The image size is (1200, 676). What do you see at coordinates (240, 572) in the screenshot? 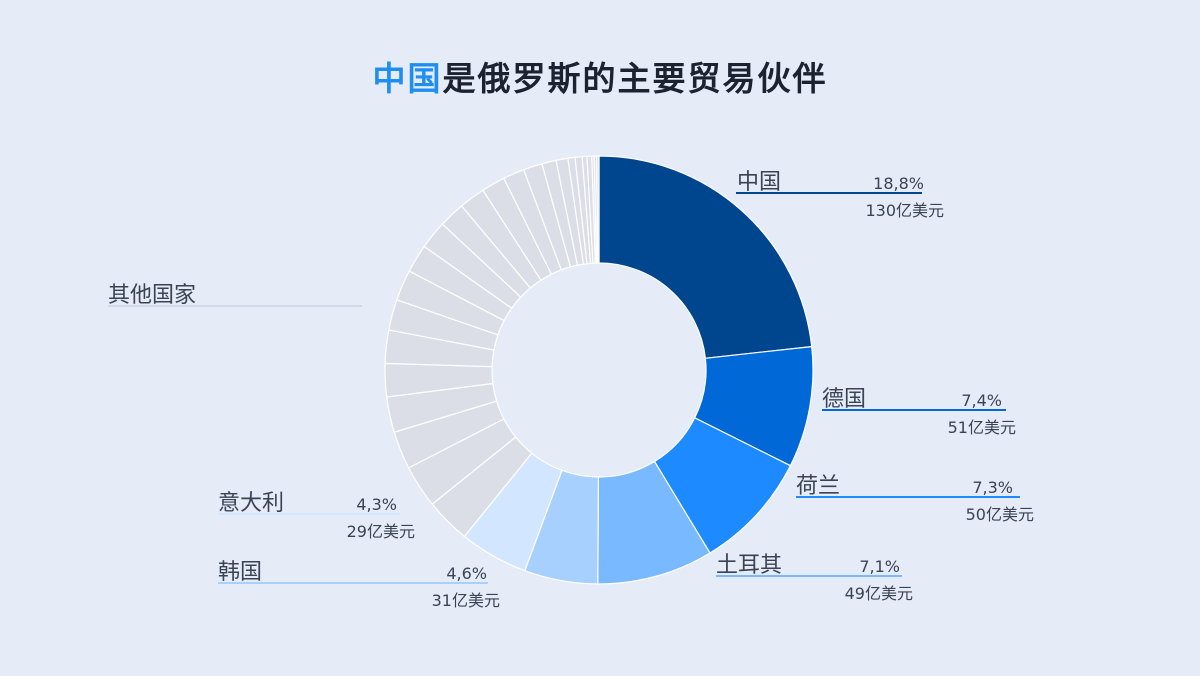
I see `label-name-4: 韩国` at bounding box center [240, 572].